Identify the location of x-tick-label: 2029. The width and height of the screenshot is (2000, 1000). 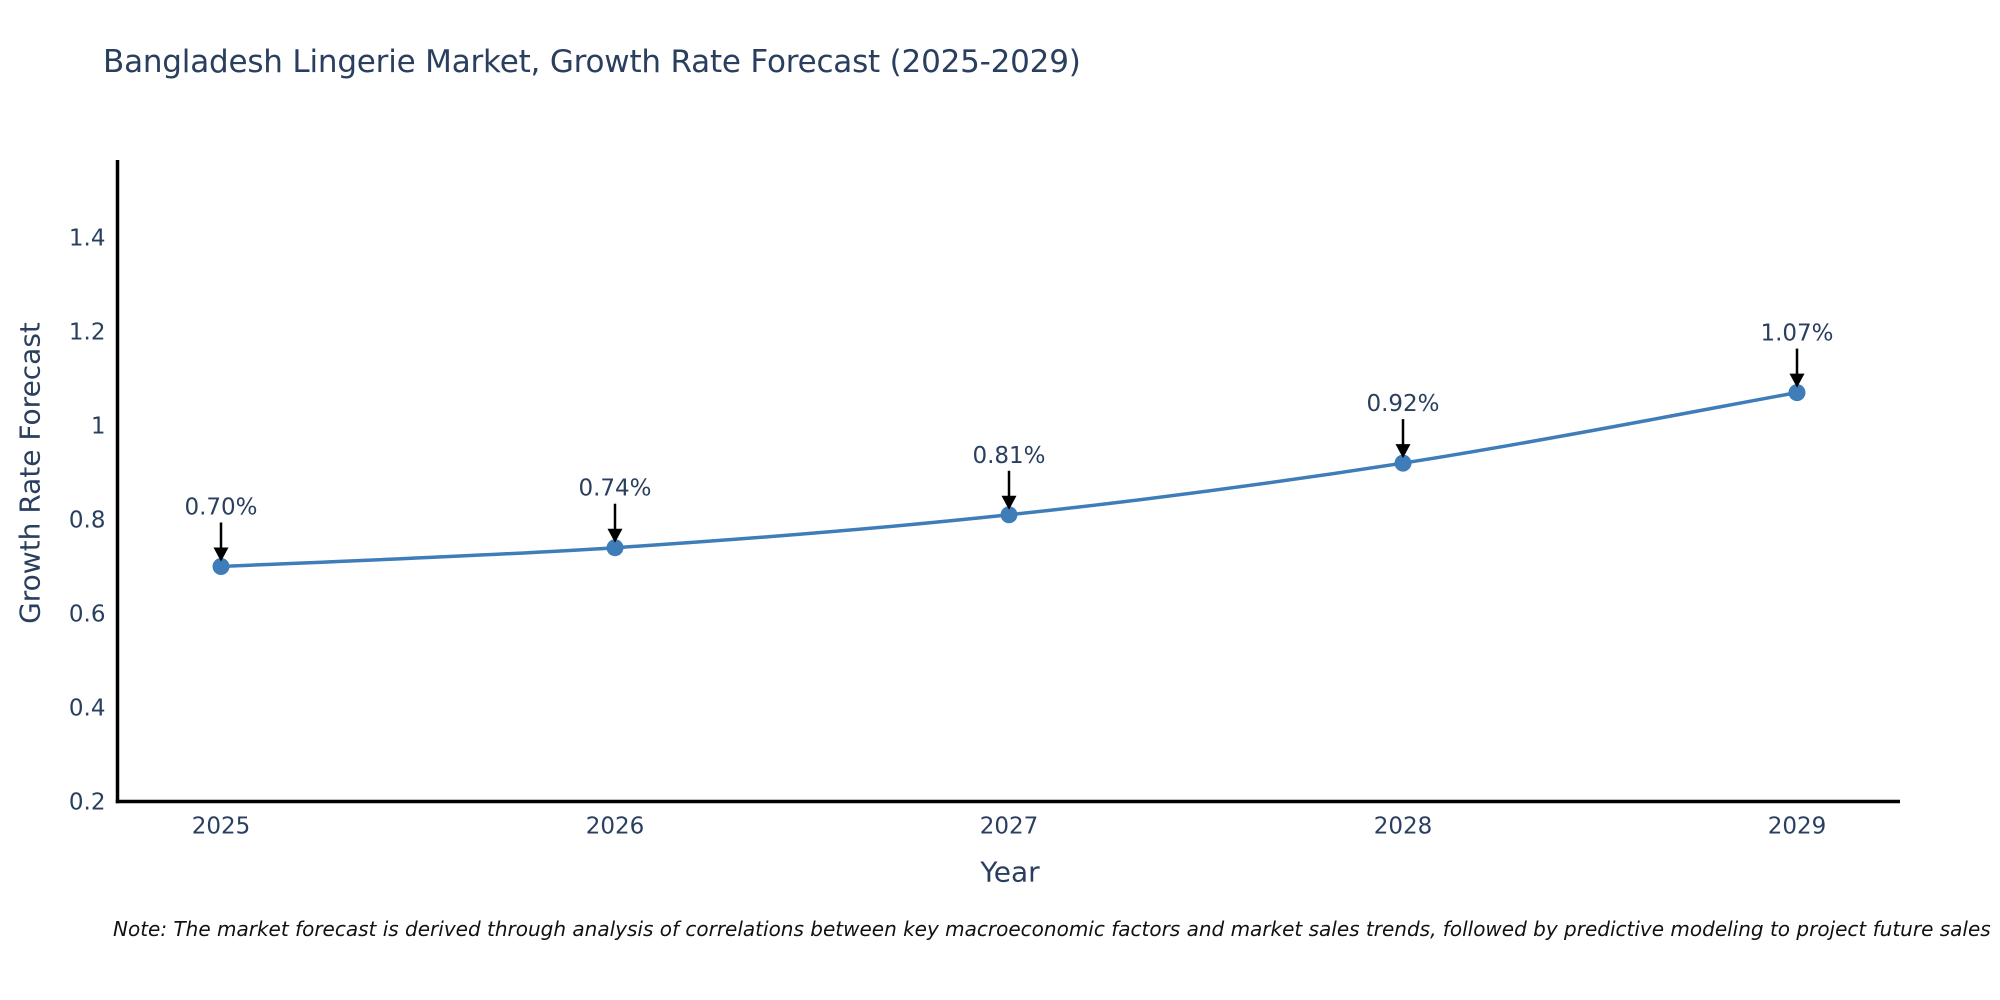
(1797, 827).